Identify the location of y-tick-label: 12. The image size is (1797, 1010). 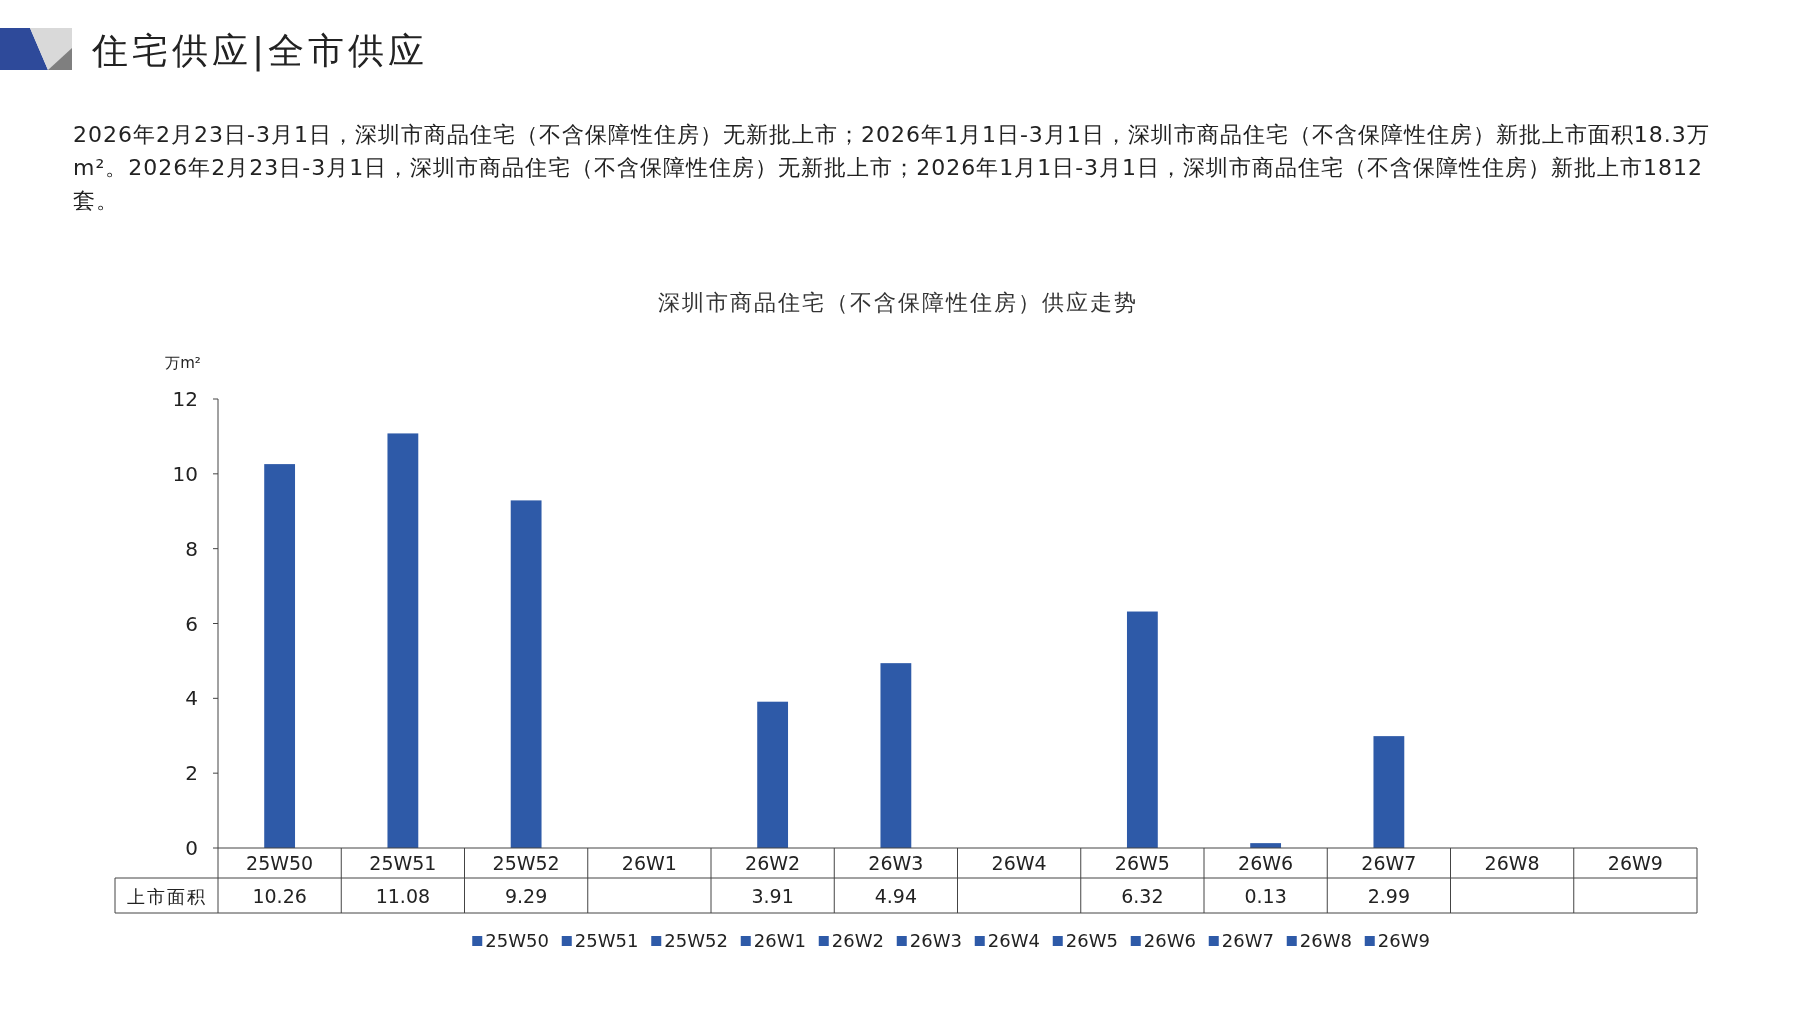
(185, 399).